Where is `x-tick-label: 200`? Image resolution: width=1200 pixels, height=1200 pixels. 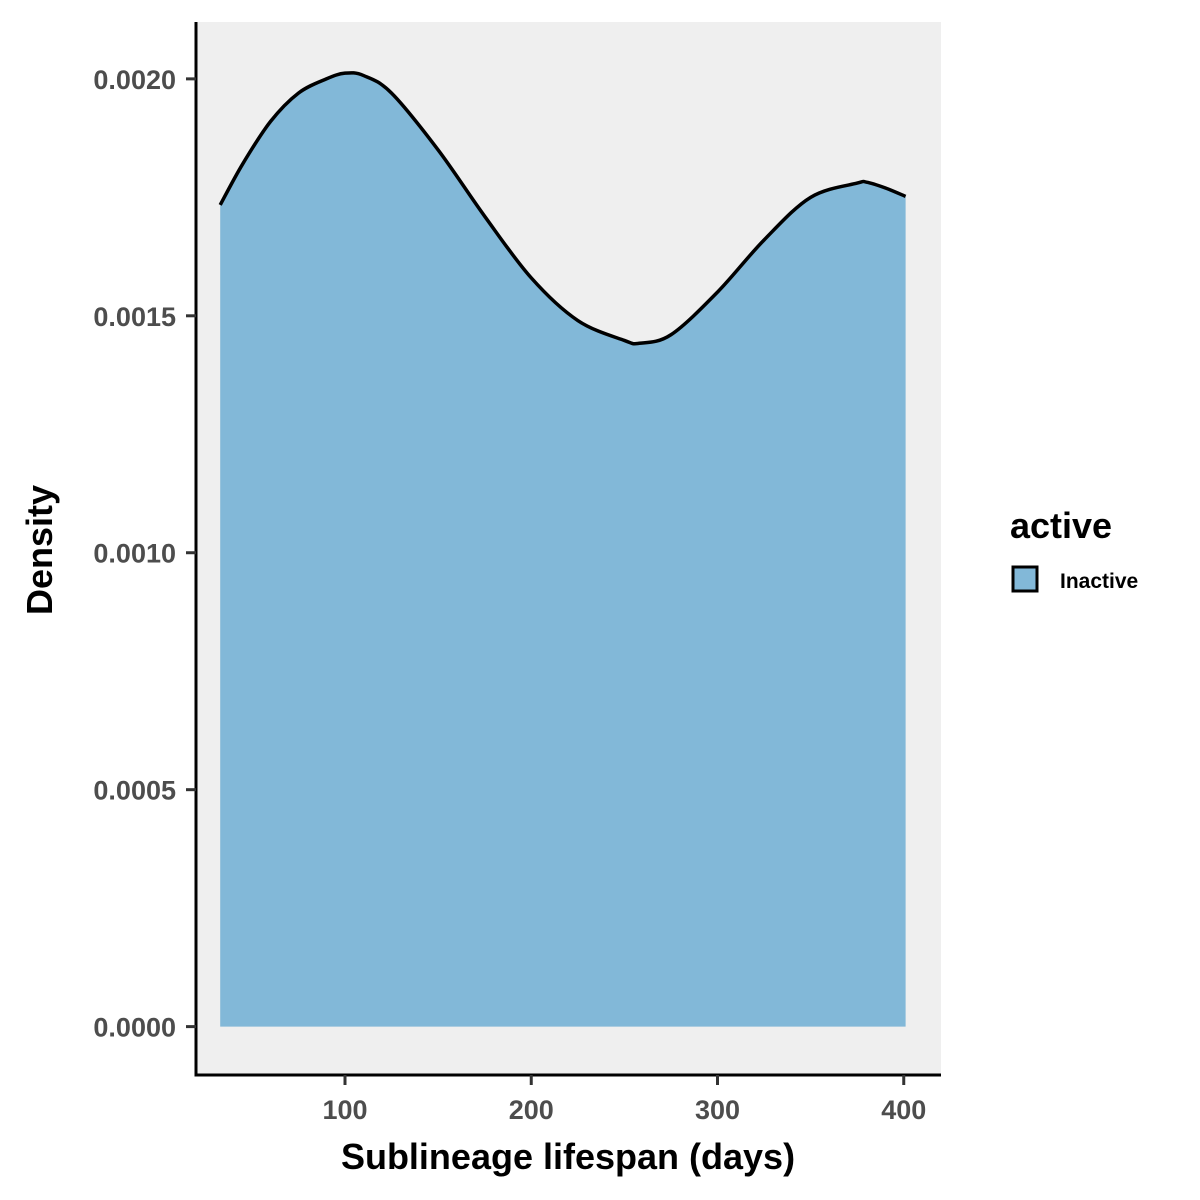
x-tick-label: 200 is located at coordinates (531, 1110).